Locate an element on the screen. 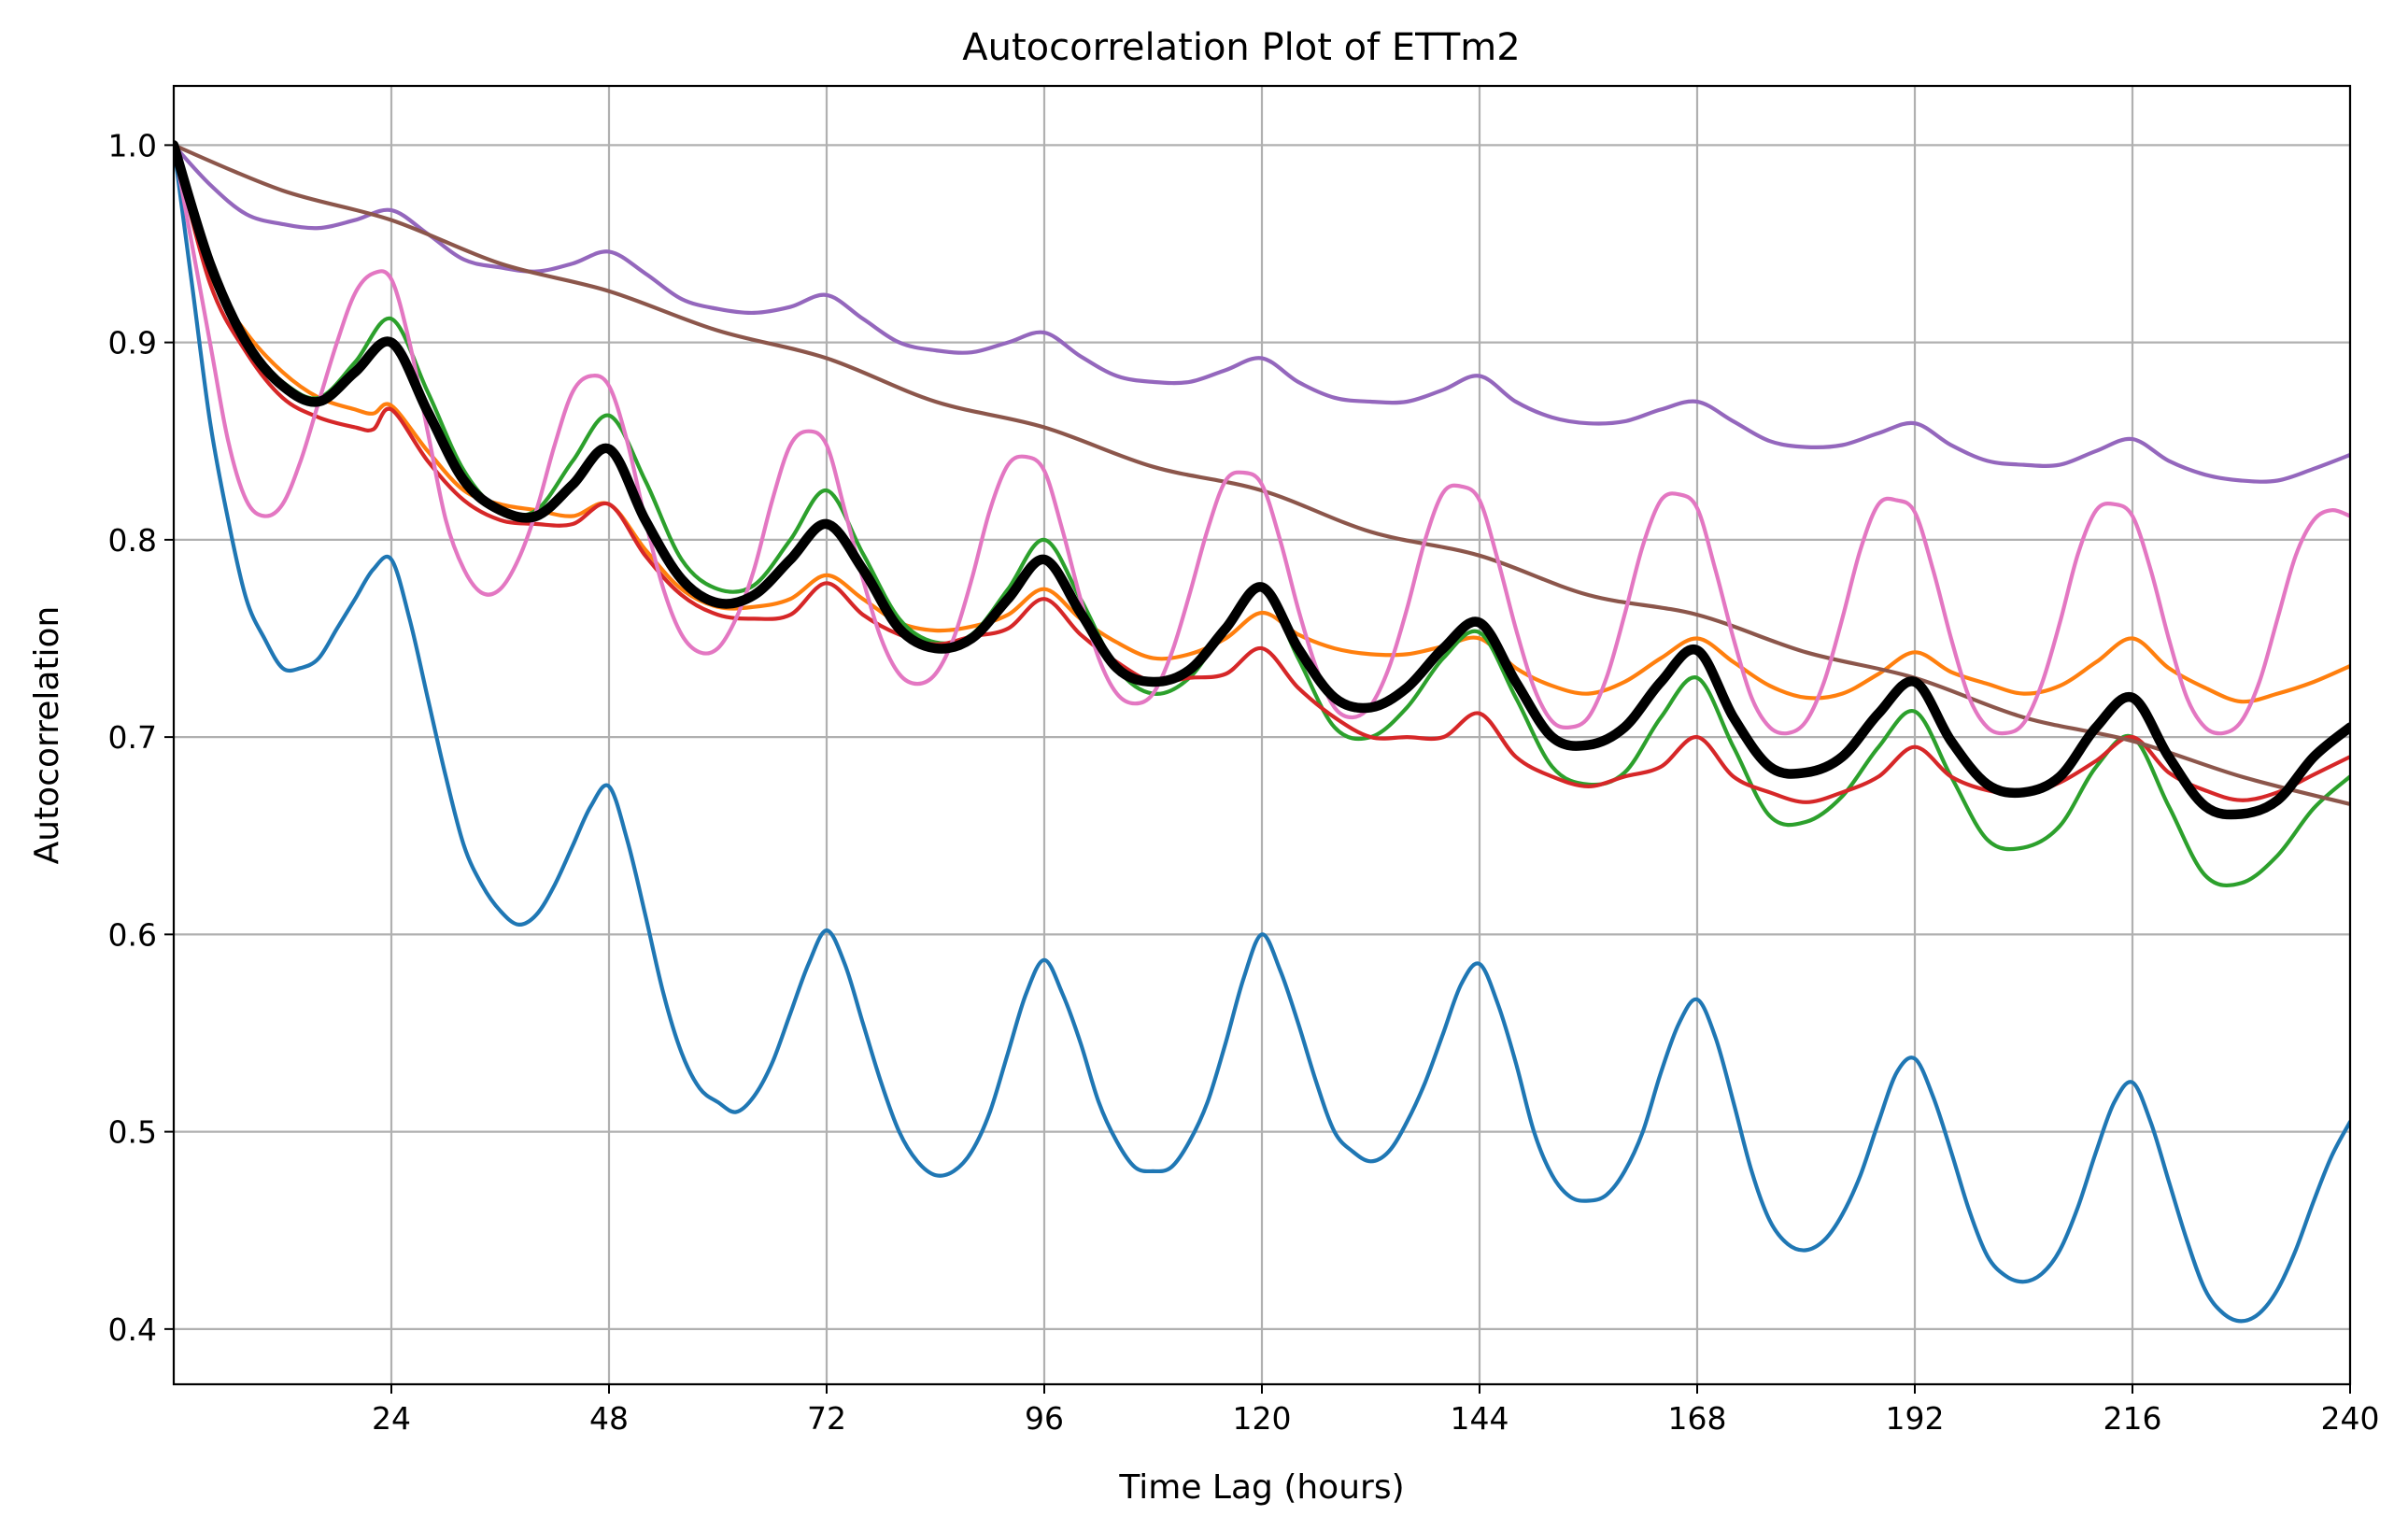 The width and height of the screenshot is (2408, 1530). y-axis-label: Autocorrelation is located at coordinates (47, 735).